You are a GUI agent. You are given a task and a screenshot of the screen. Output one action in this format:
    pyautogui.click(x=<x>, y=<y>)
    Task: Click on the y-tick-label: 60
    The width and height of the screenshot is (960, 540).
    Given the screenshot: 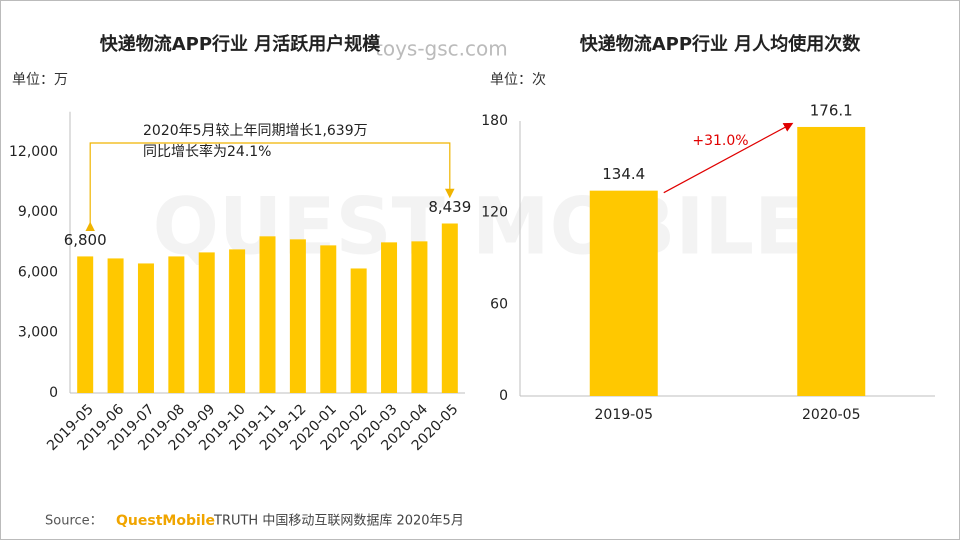 What is the action you would take?
    pyautogui.click(x=499, y=304)
    